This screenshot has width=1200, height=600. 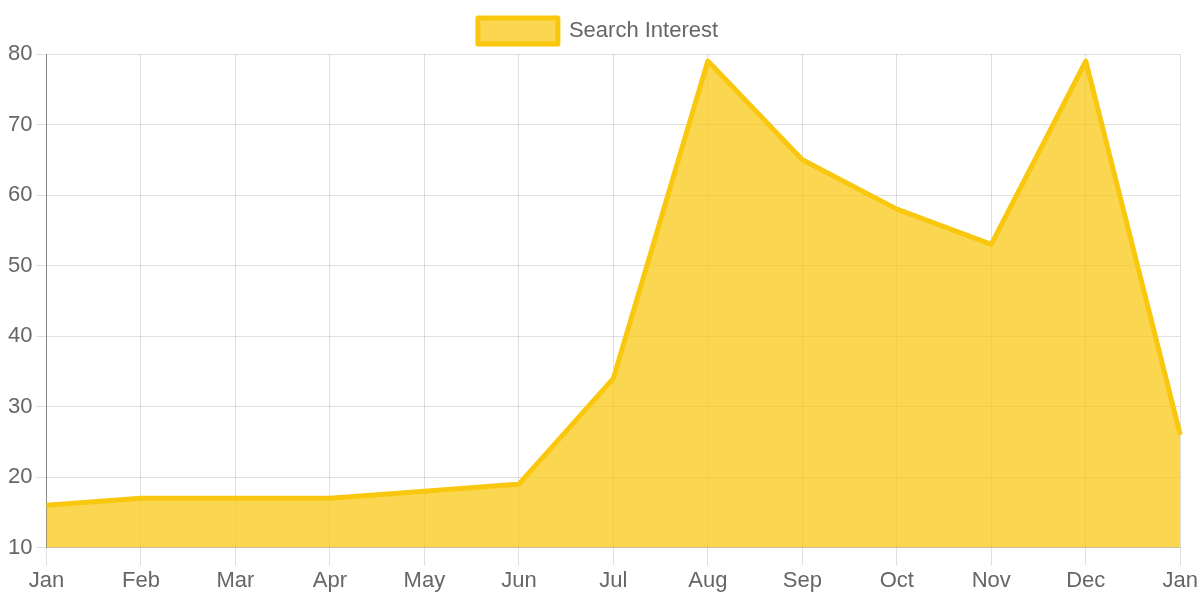 I want to click on y-tick-label: 80, so click(x=20, y=53).